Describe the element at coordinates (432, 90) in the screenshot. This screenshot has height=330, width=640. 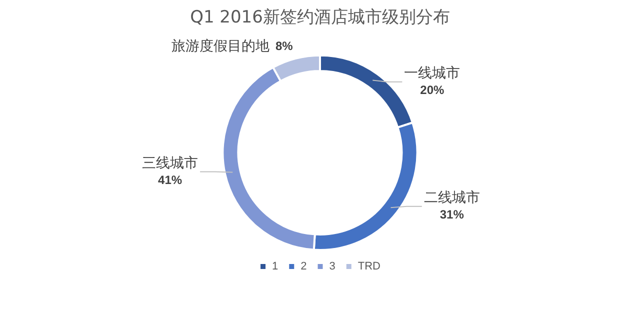
I see `data-label: 20%` at that location.